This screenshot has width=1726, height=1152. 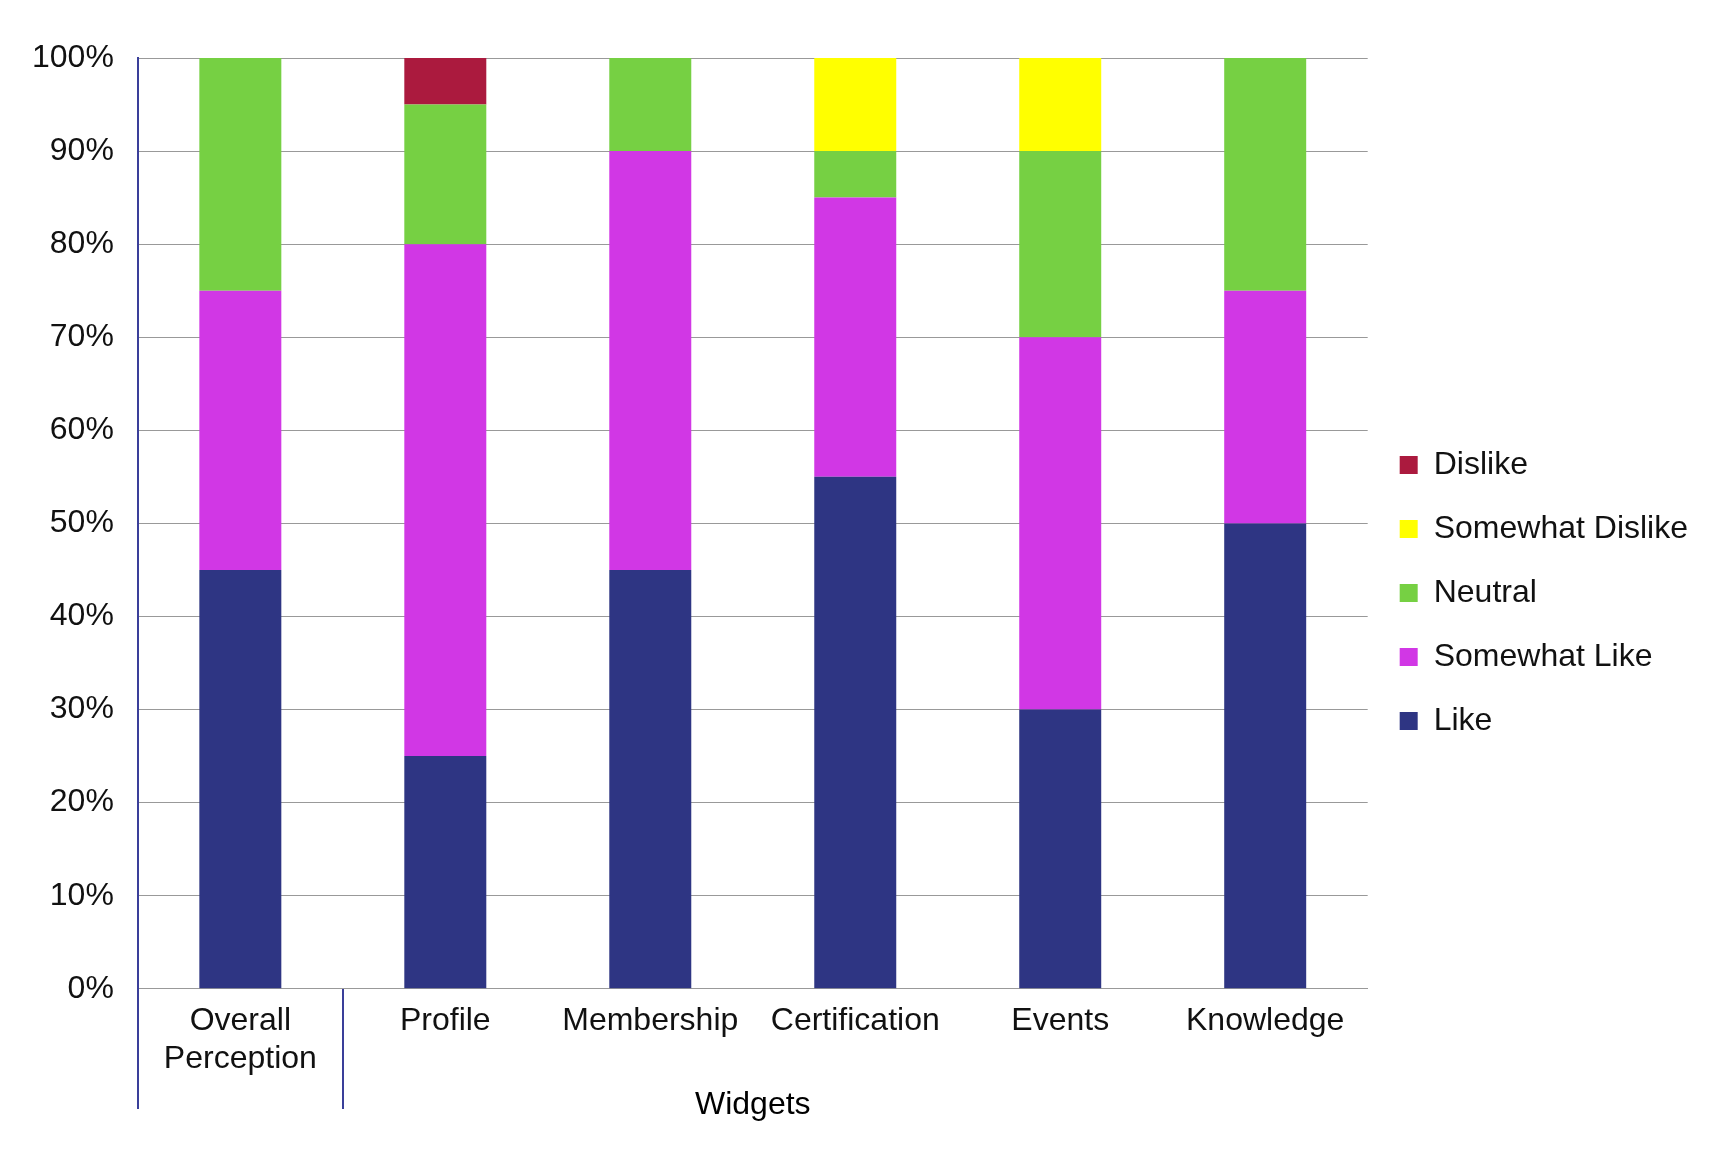 What do you see at coordinates (240, 1038) in the screenshot?
I see `x-tick-label: Overall Perception` at bounding box center [240, 1038].